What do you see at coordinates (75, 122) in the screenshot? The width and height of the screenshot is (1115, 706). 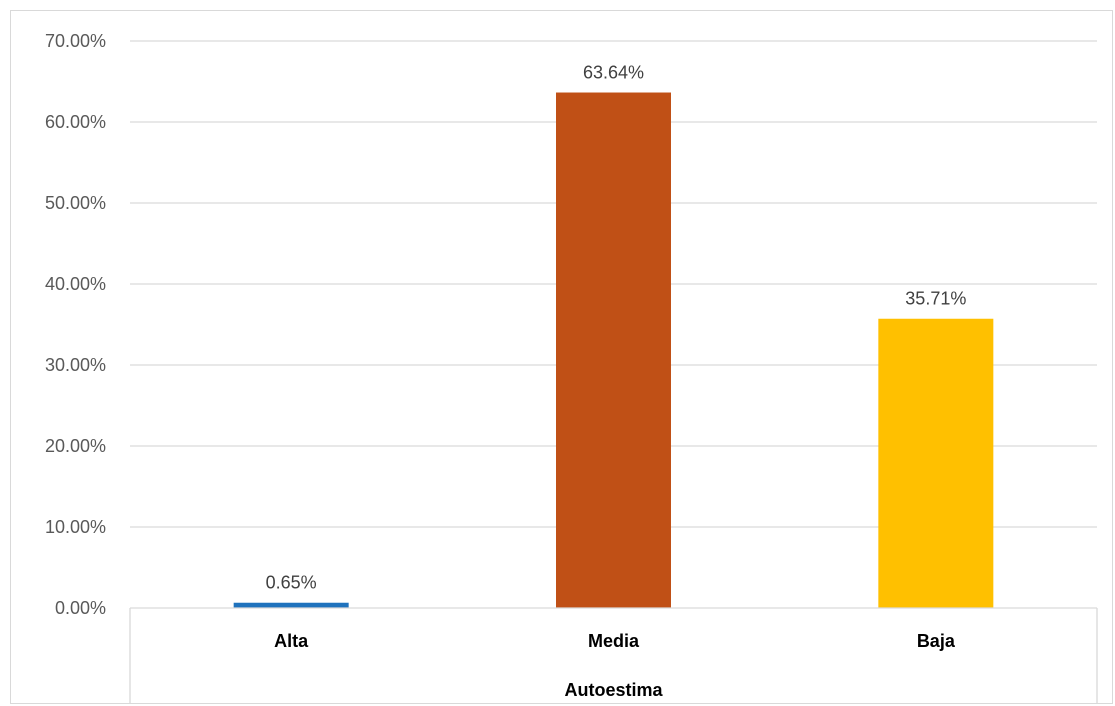 I see `y-tick-label: 60.00%` at bounding box center [75, 122].